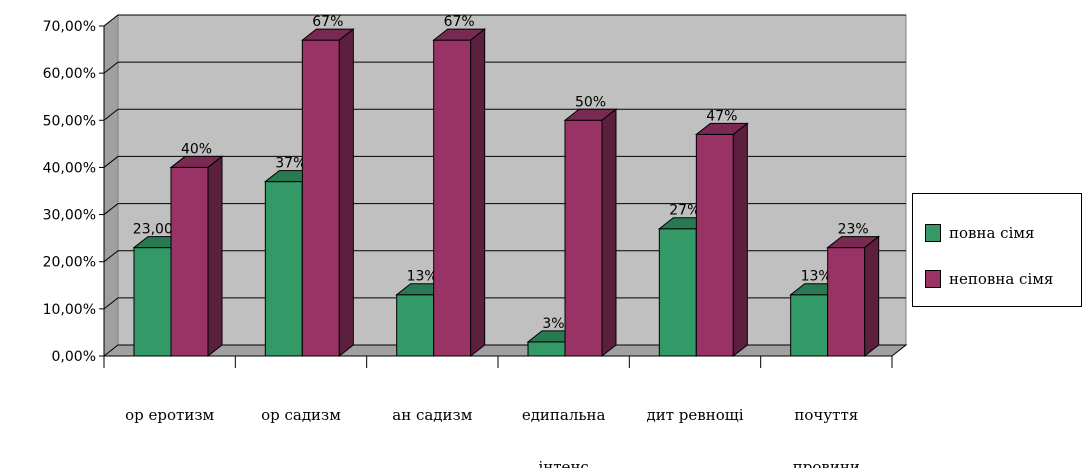  What do you see at coordinates (69, 310) in the screenshot?
I see `y-tick-label: 10,00%` at bounding box center [69, 310].